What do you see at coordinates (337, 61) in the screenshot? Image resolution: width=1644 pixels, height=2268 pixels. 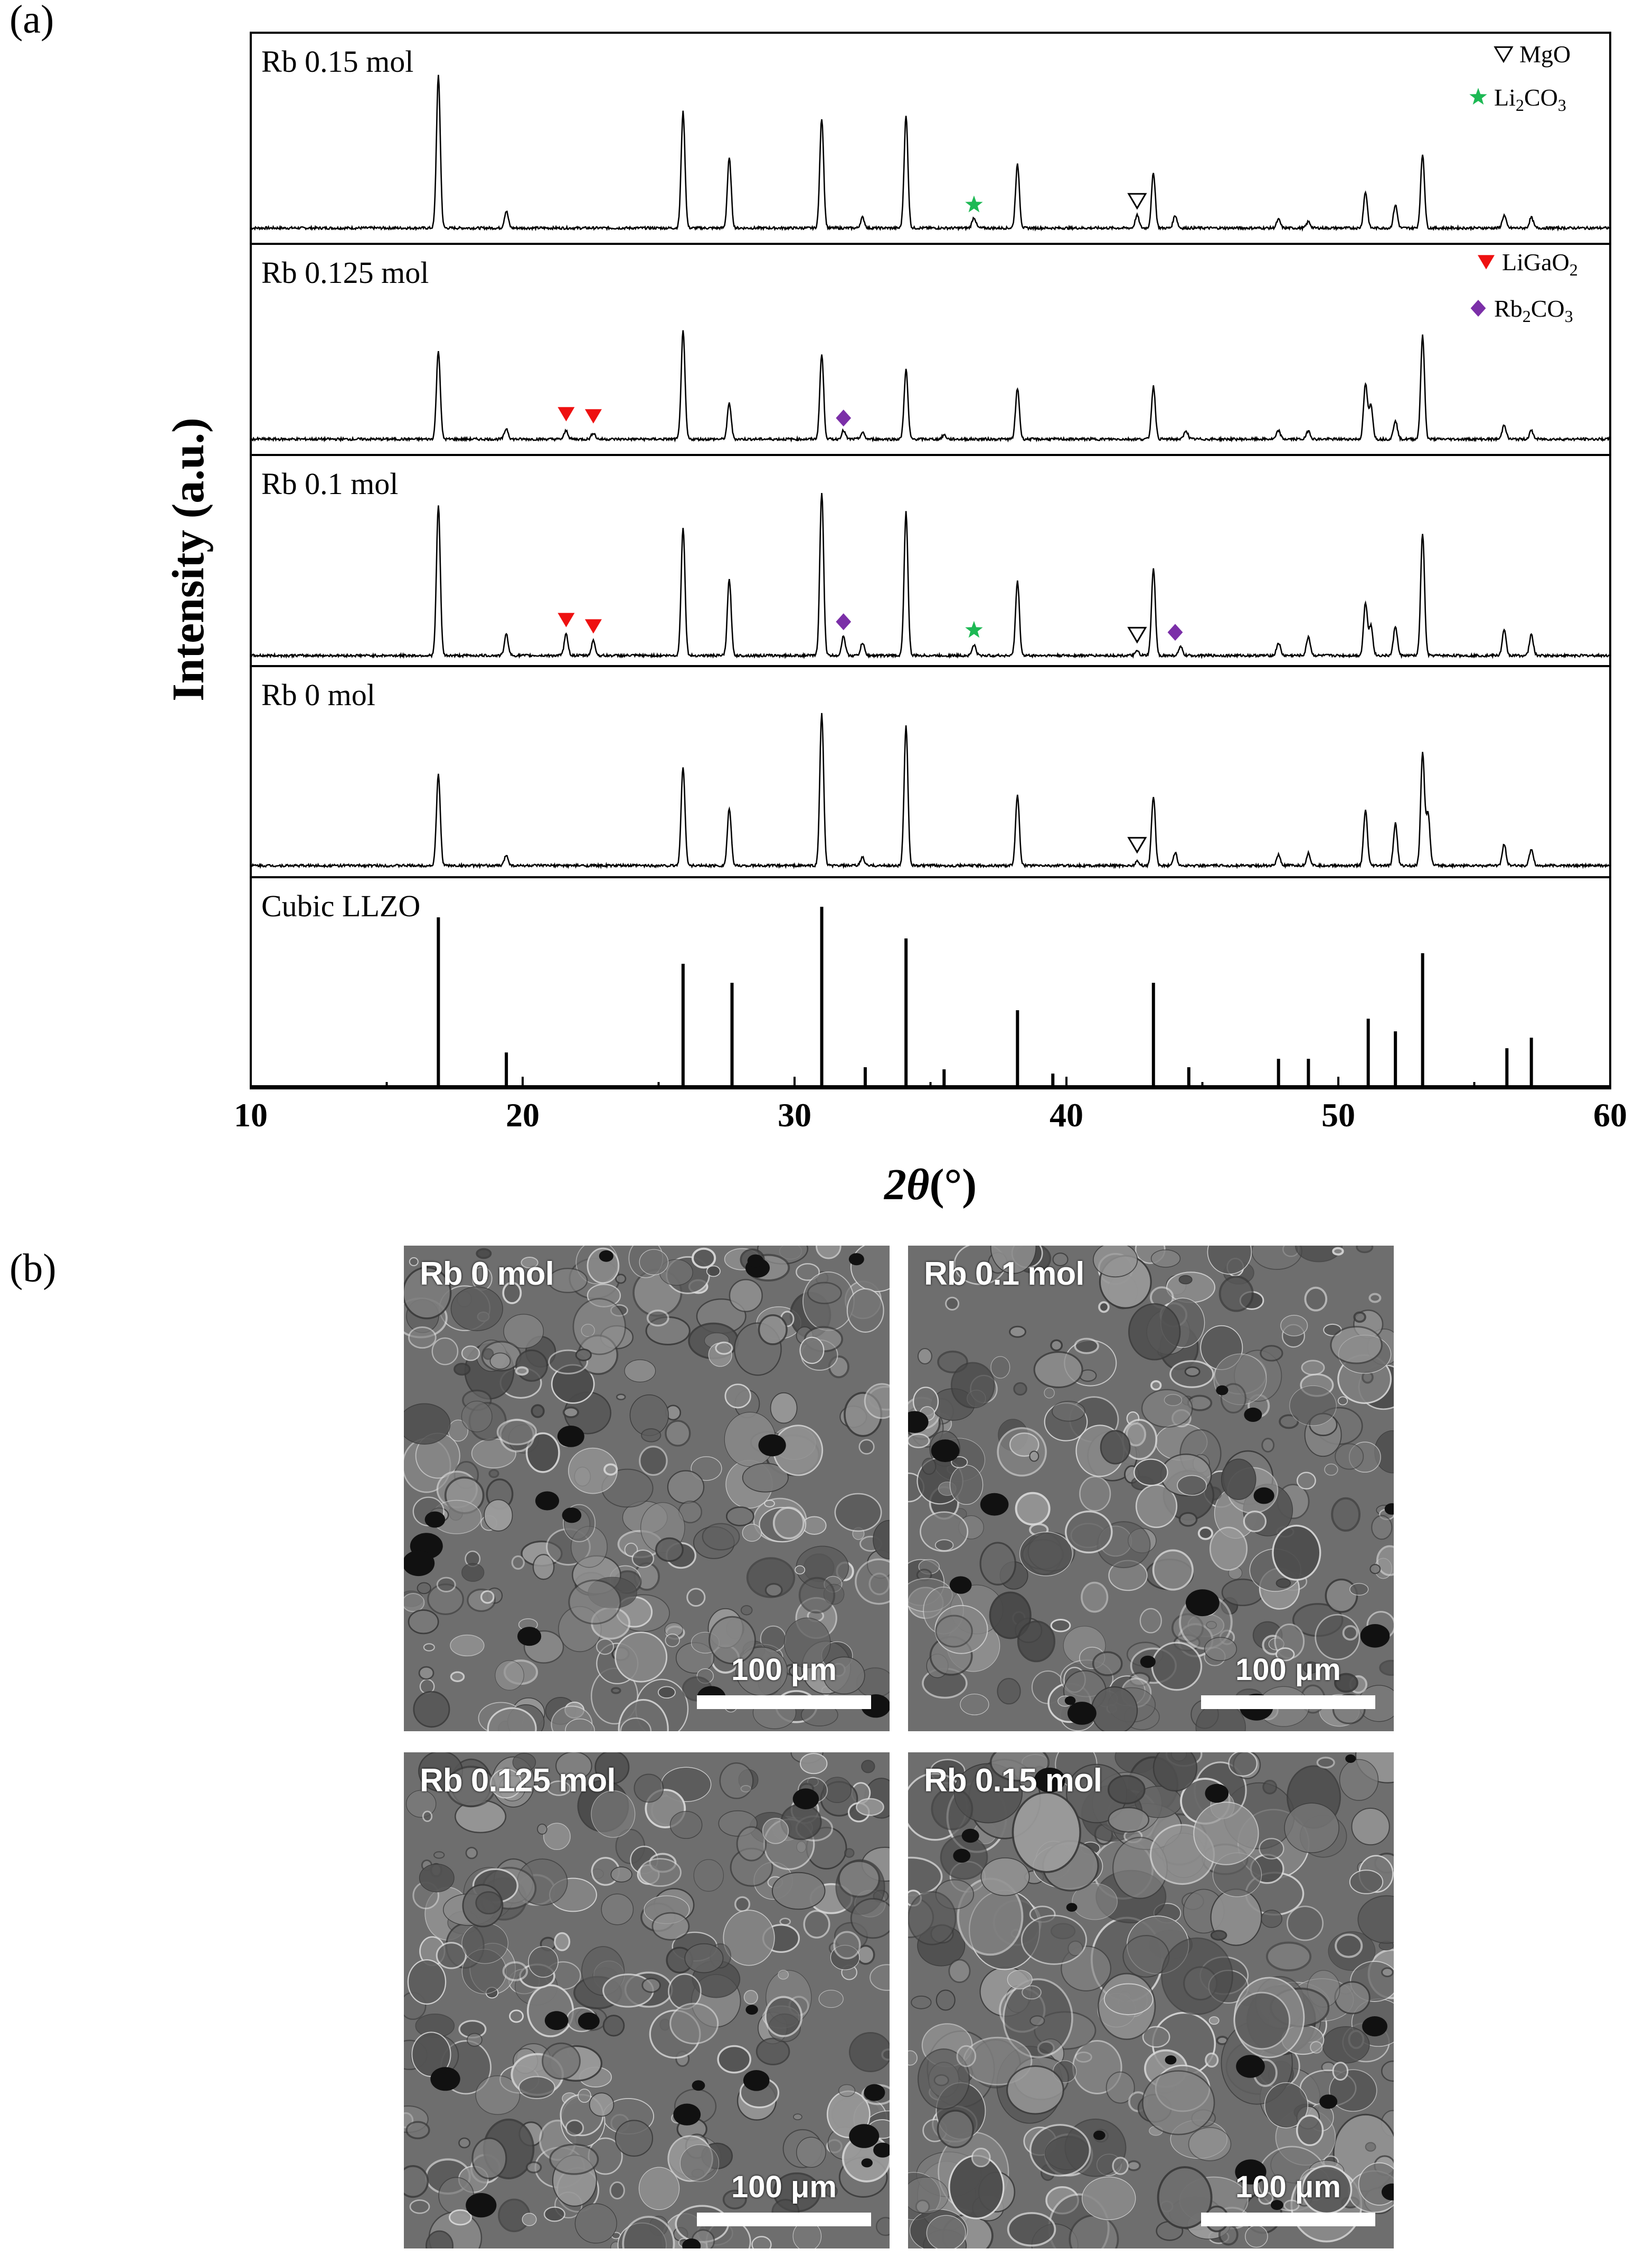 I see `series-label: Rb 0.15 mol` at bounding box center [337, 61].